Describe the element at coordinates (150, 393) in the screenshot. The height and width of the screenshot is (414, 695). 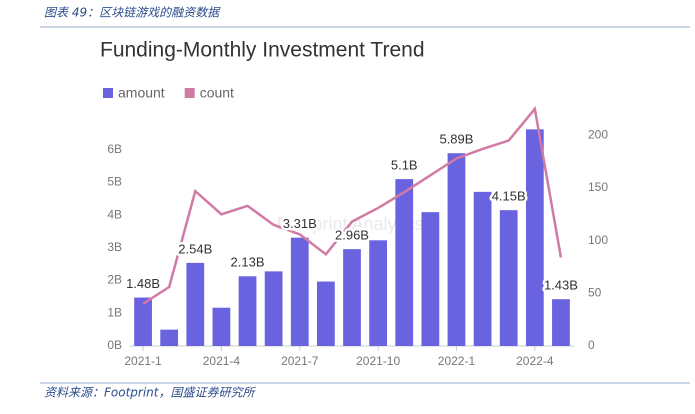
I see `source: 资料来源：Footprint，国盛证券研究所` at that location.